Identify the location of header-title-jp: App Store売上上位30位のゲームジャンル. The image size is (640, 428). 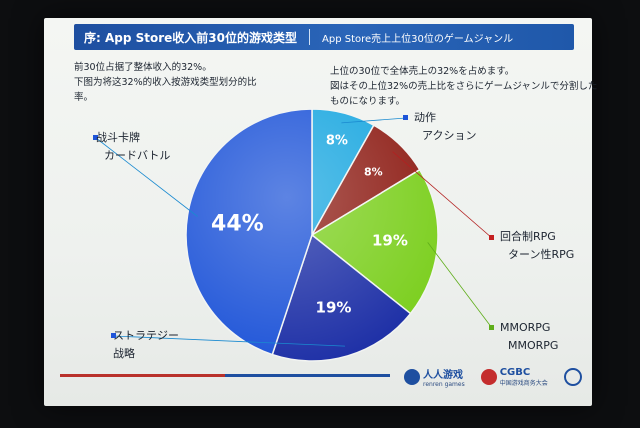
(418, 39).